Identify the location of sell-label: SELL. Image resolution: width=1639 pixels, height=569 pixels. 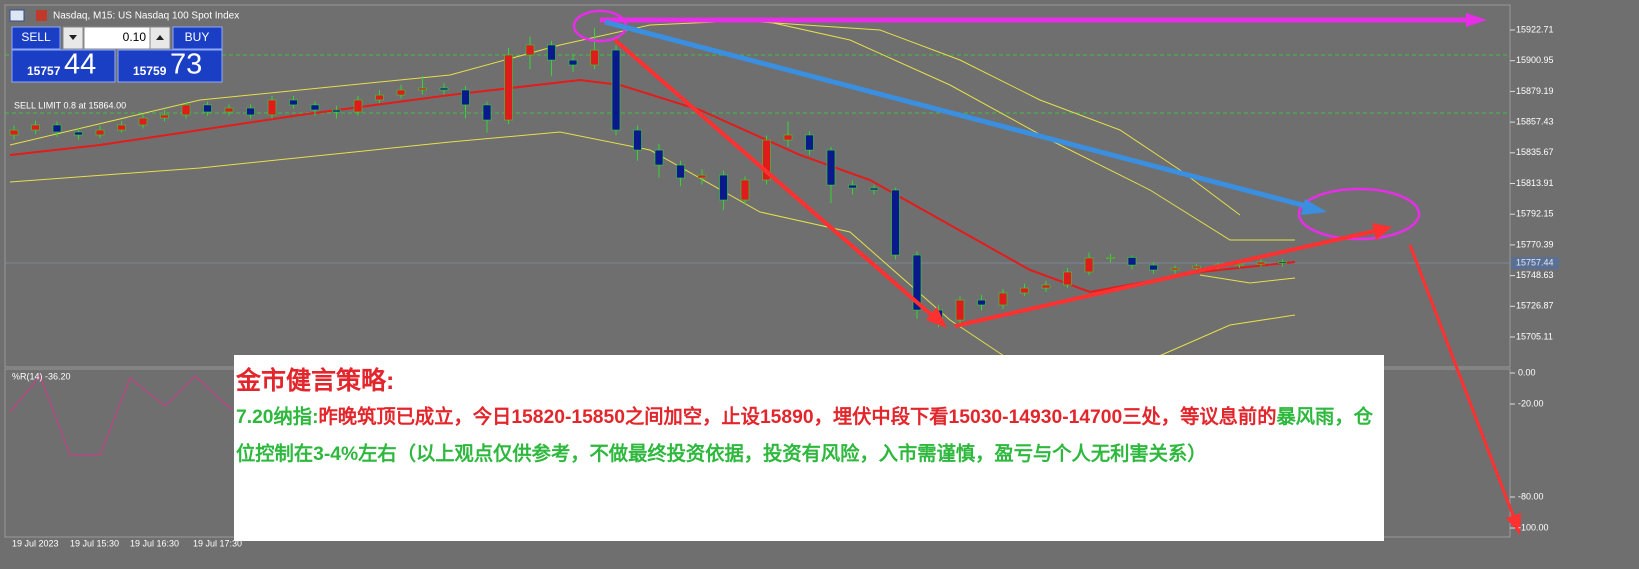
(36, 37).